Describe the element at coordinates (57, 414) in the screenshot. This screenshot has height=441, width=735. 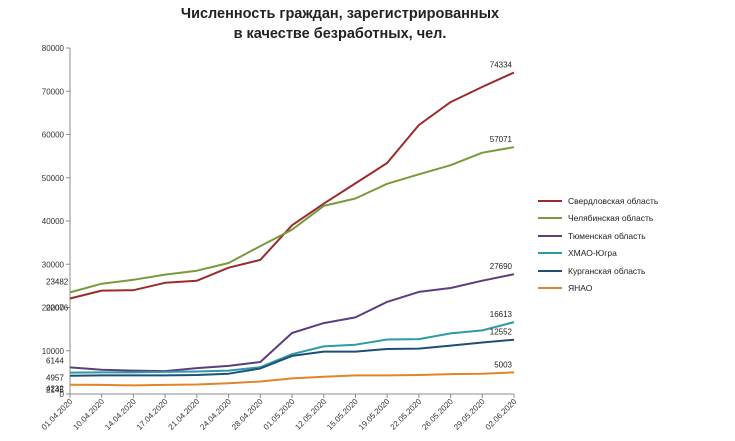
I see `x-tick-label: 01.04.2020` at that location.